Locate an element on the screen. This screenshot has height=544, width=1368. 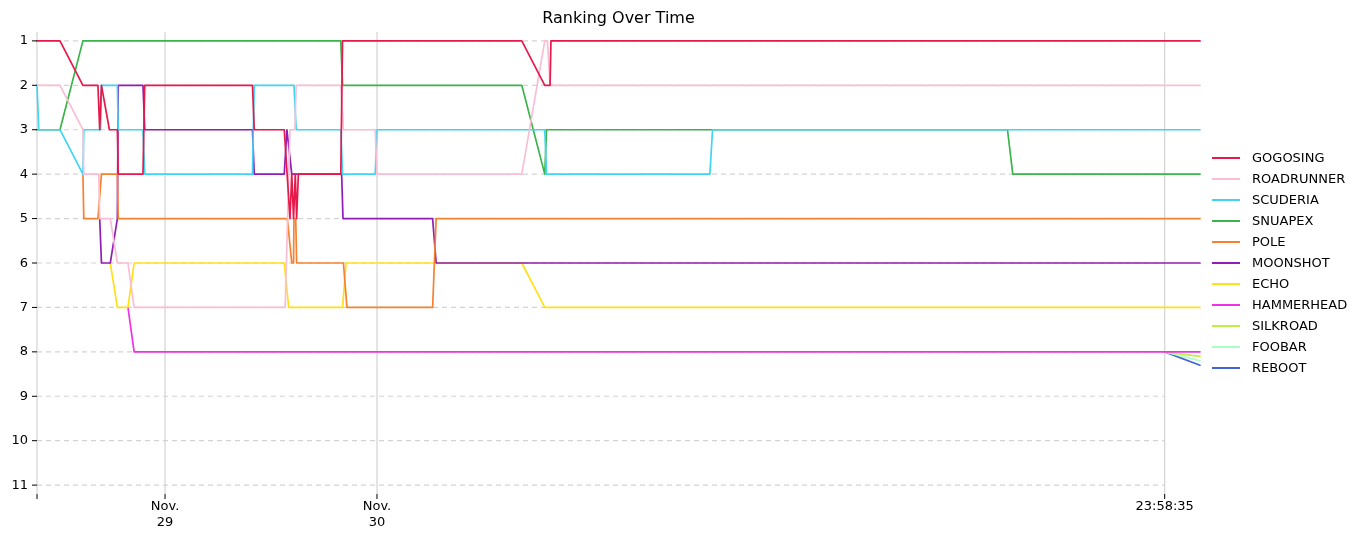
legend-label: POLE is located at coordinates (1269, 241).